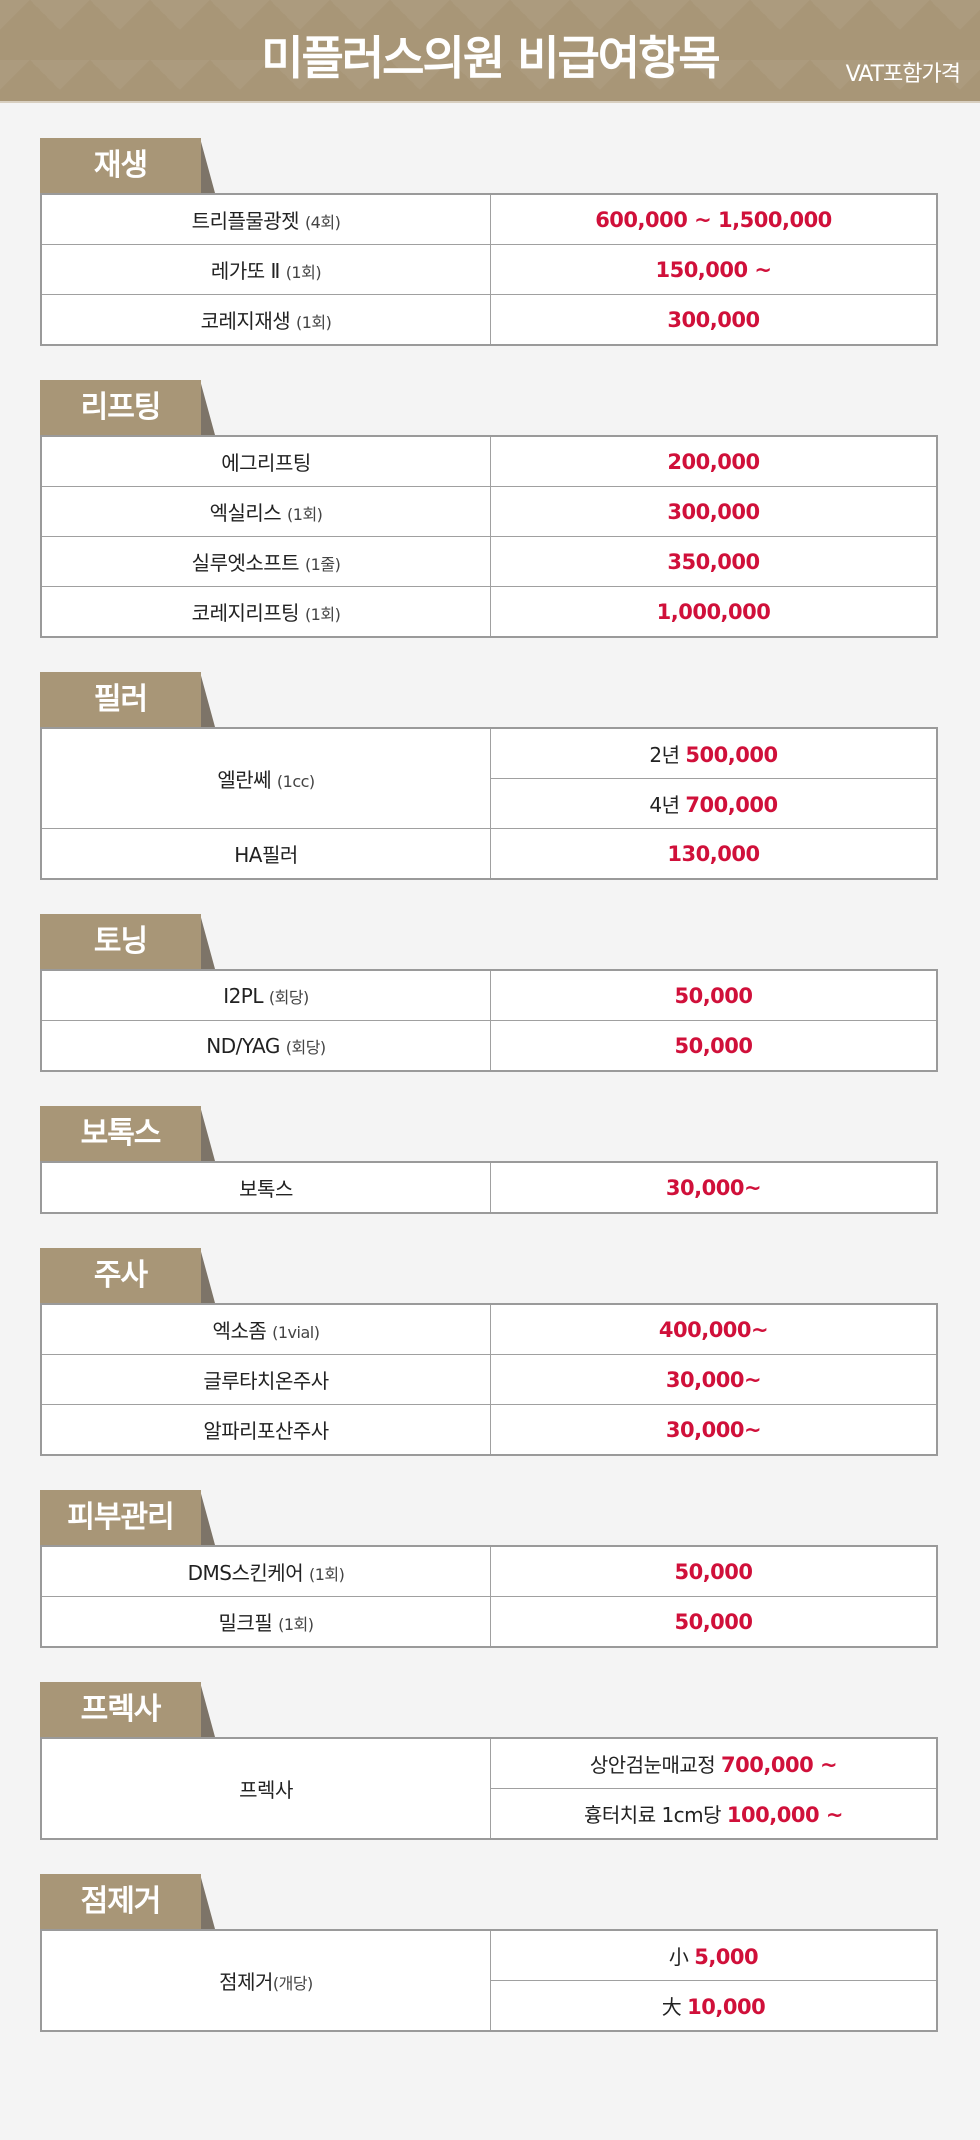 This screenshot has width=980, height=2140. I want to click on item-name: 알파리포산주사, so click(266, 1431).